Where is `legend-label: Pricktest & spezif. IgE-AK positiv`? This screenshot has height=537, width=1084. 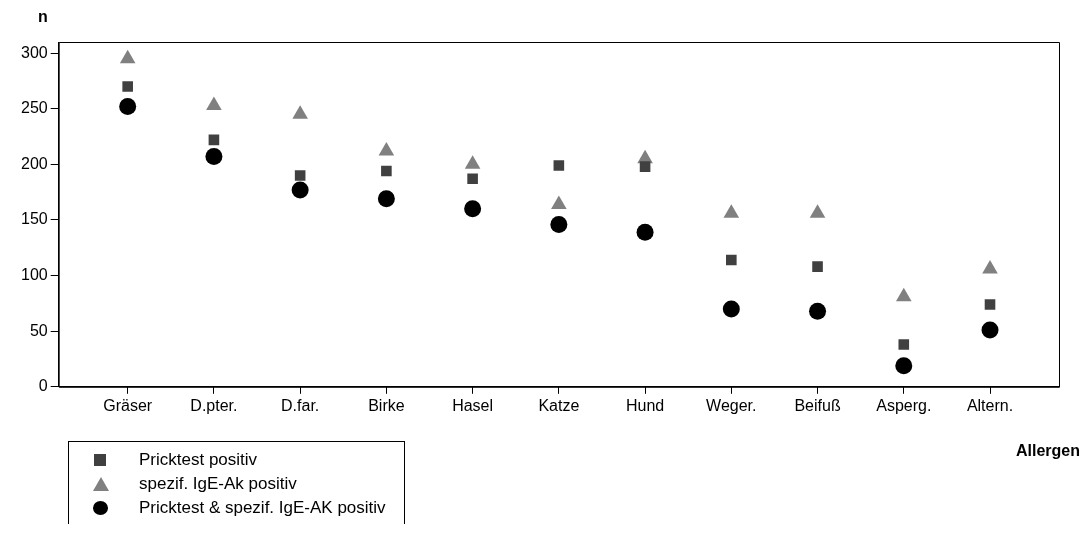
legend-label: Pricktest & spezif. IgE-AK positiv is located at coordinates (262, 508).